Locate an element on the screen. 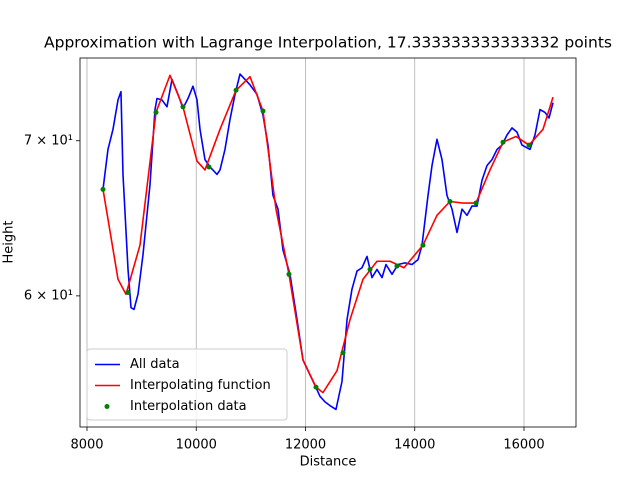  x-tick-label: 16000 is located at coordinates (523, 445).